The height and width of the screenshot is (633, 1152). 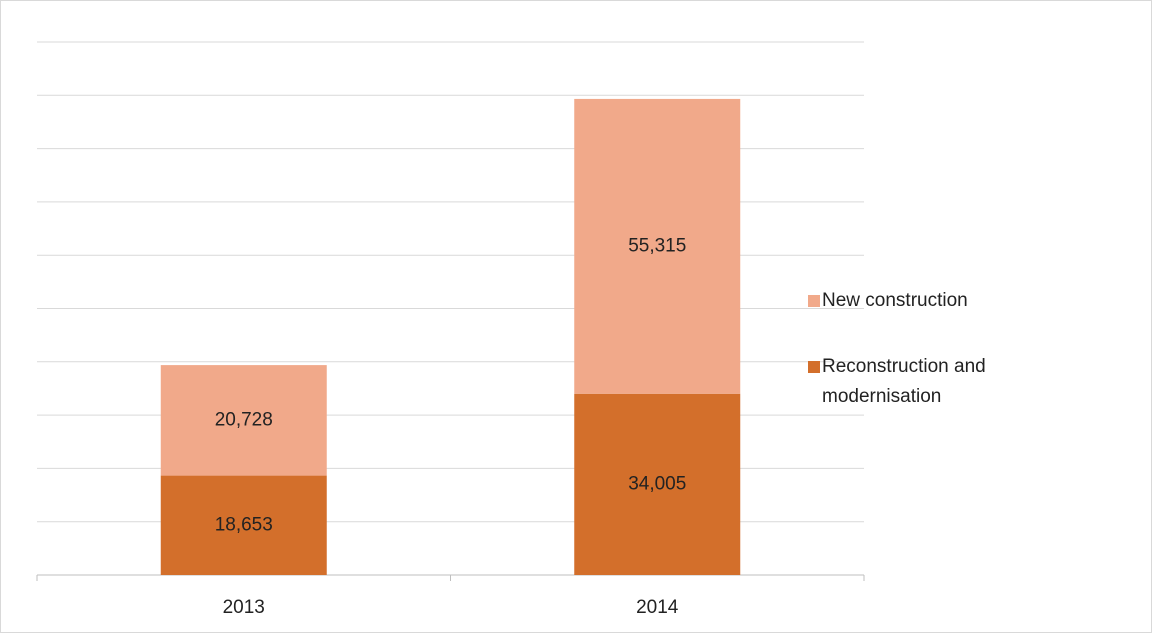 I want to click on data-label: 20,728, so click(x=244, y=419).